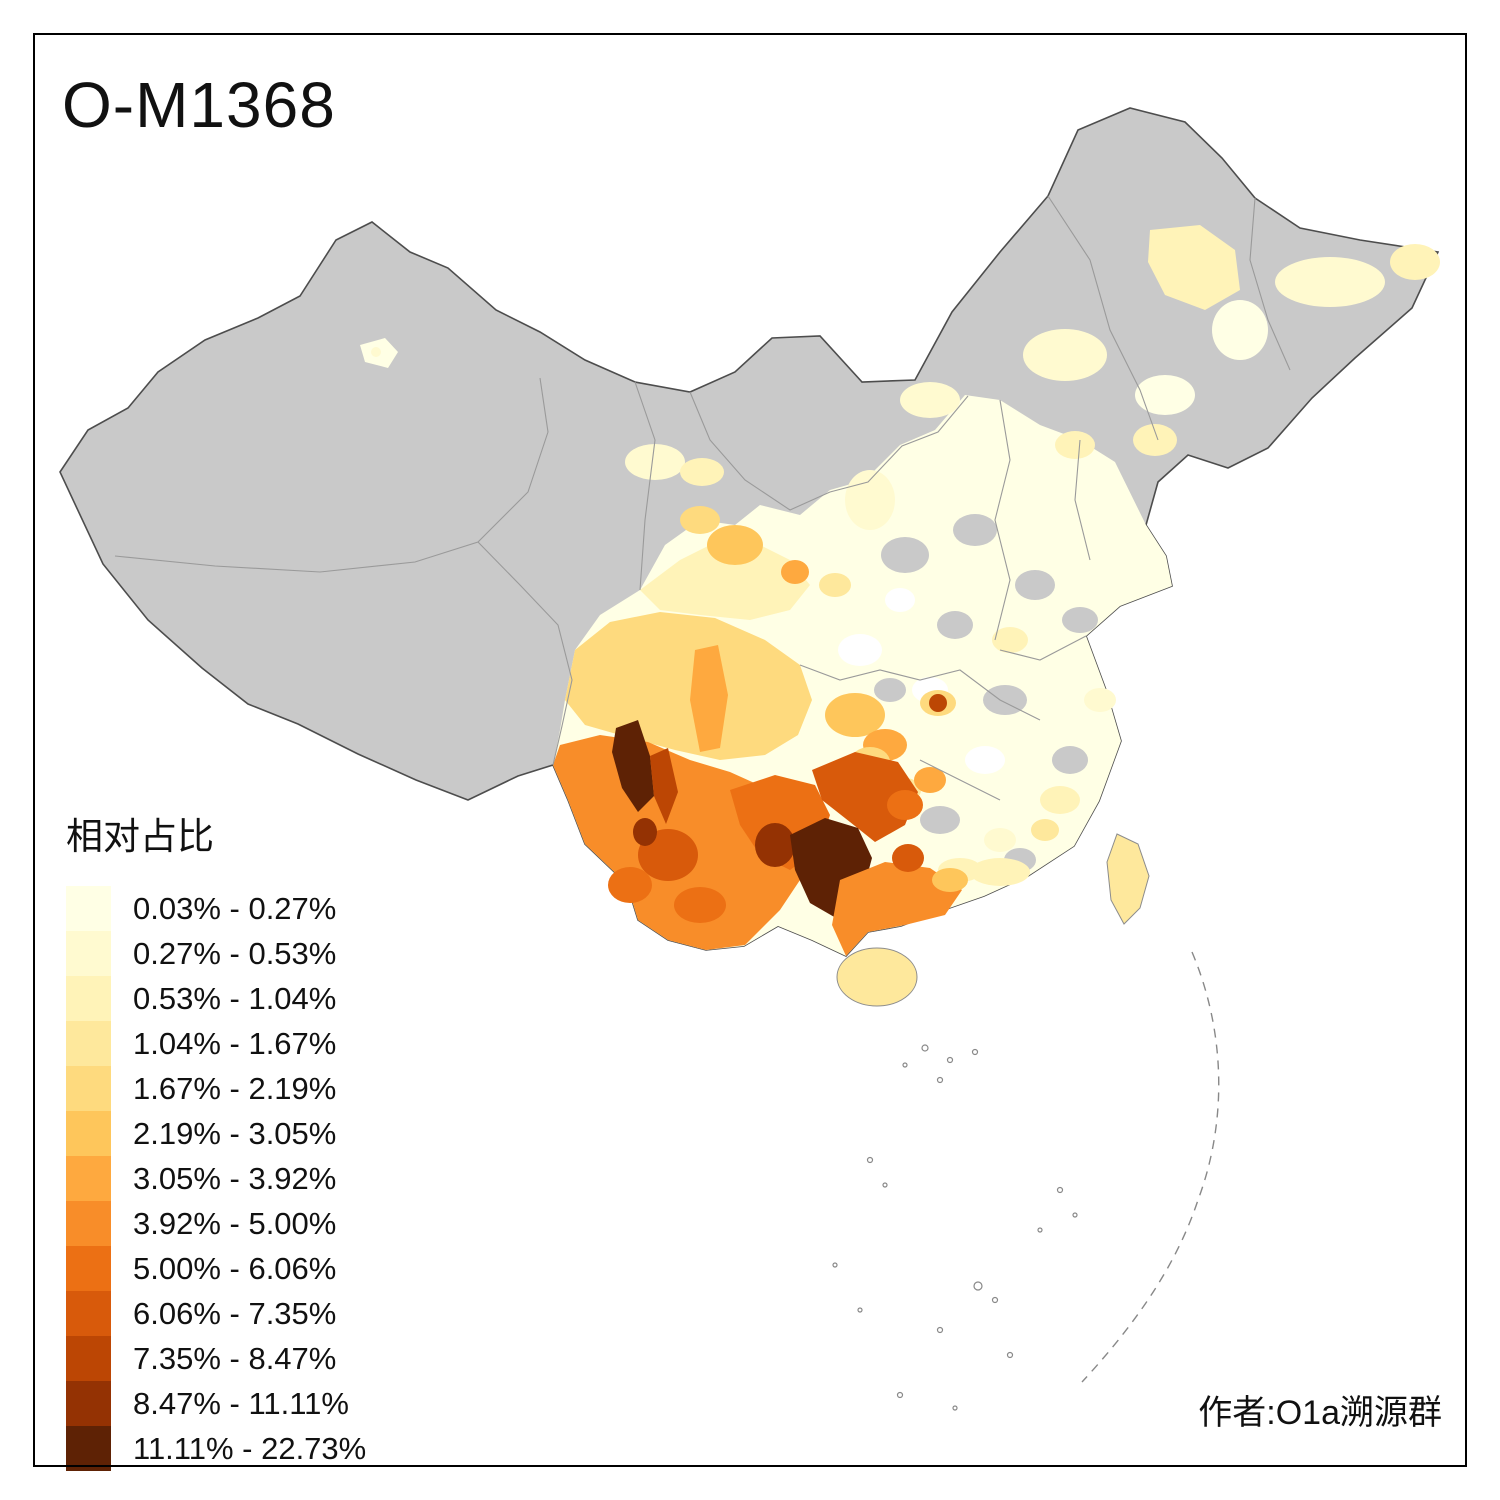 The width and height of the screenshot is (1500, 1500). I want to click on legend-item: 0.53% - 1.04%, so click(216, 998).